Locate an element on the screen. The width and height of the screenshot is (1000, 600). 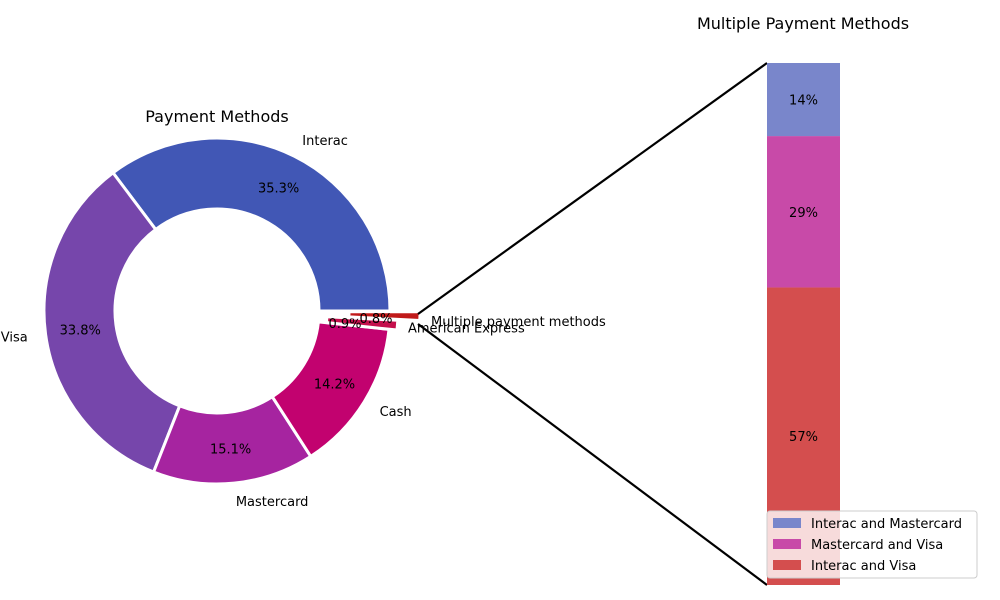
pie-percent-label: 14.2% is located at coordinates (334, 384).